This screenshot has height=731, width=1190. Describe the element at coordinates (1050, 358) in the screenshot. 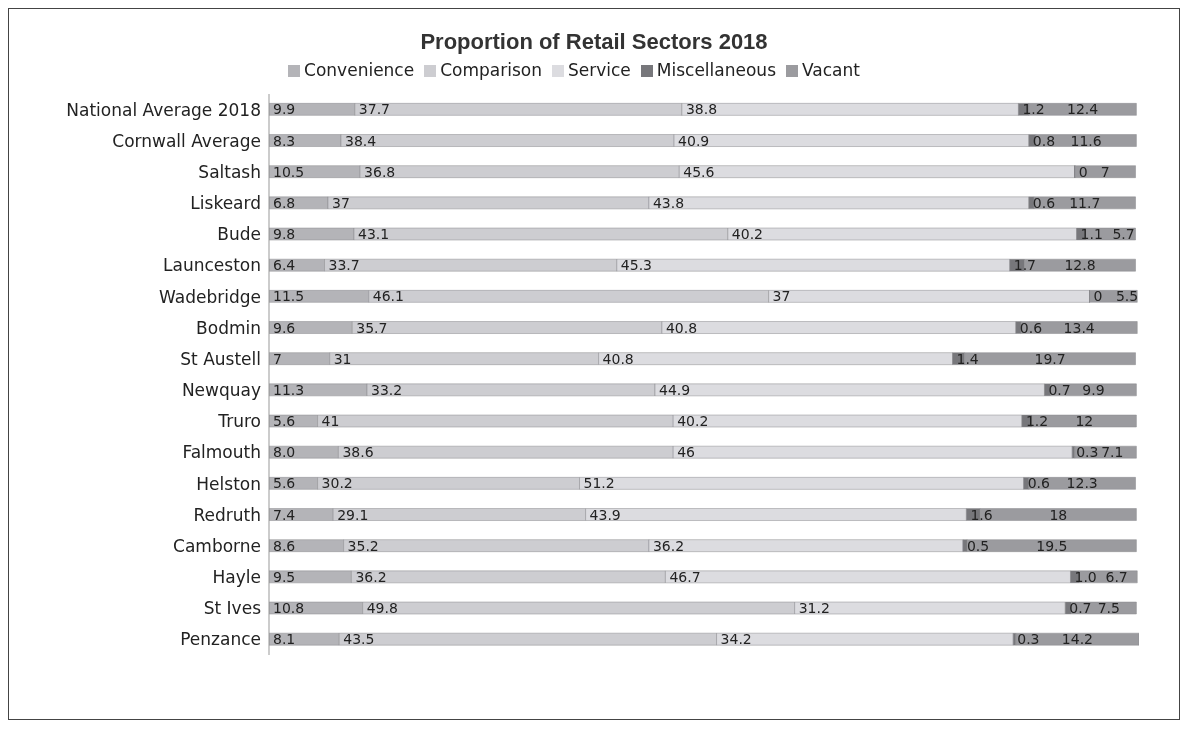

I see `data-label: 19.7` at that location.